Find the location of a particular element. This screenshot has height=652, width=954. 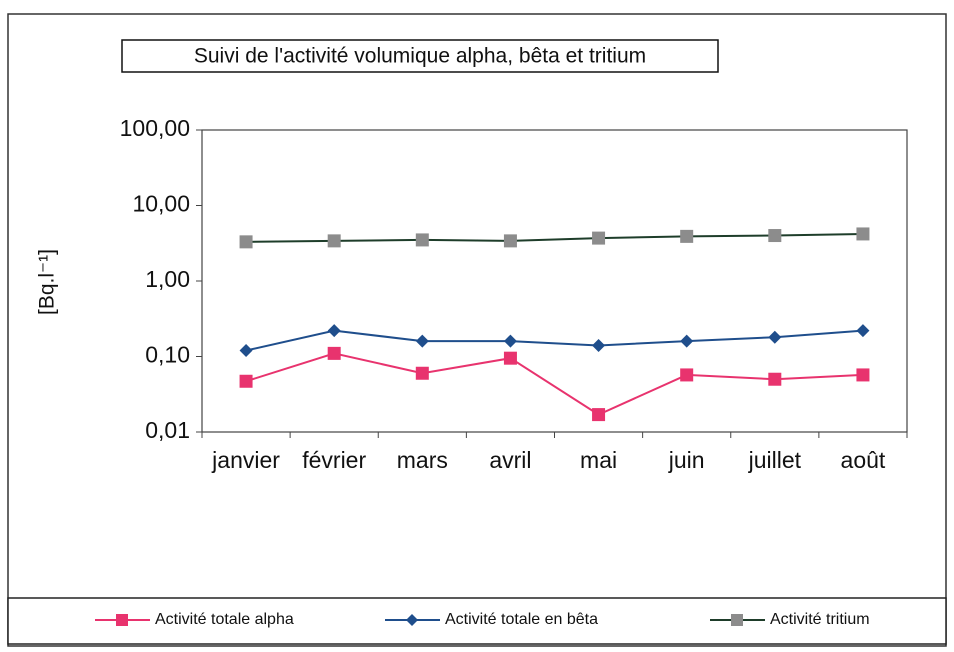

x-tick-label: juillet is located at coordinates (775, 460).